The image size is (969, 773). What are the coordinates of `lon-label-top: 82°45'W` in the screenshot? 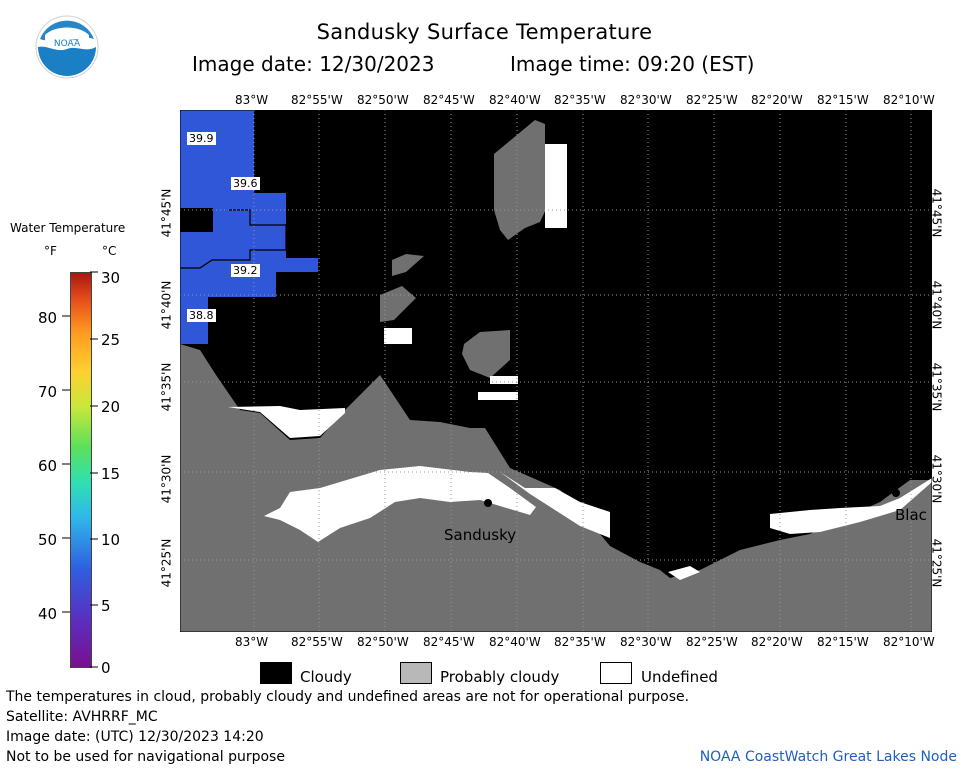 It's located at (449, 100).